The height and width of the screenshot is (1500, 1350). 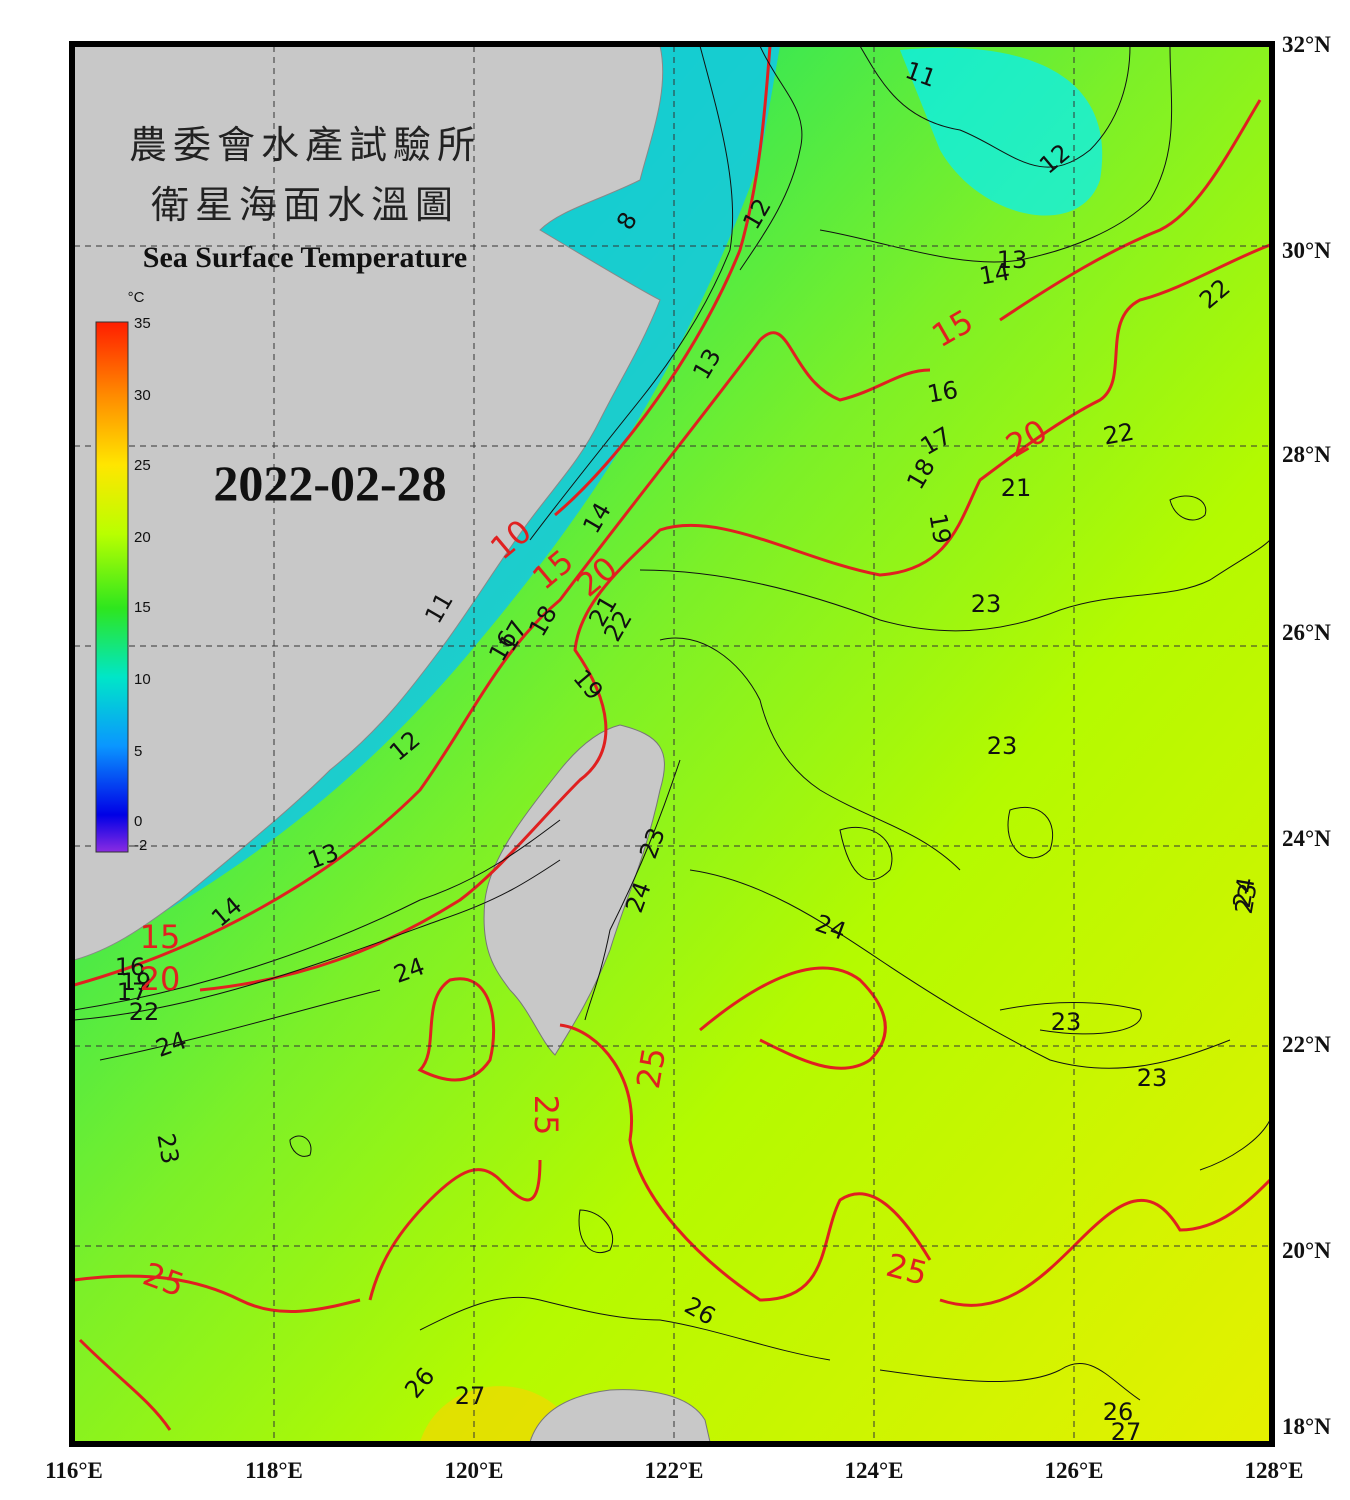 What do you see at coordinates (112, 587) in the screenshot?
I see `colorbar-gradient` at bounding box center [112, 587].